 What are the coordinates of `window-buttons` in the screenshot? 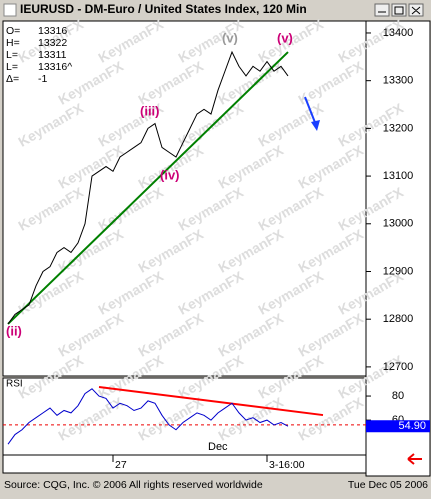 It's located at (399, 10).